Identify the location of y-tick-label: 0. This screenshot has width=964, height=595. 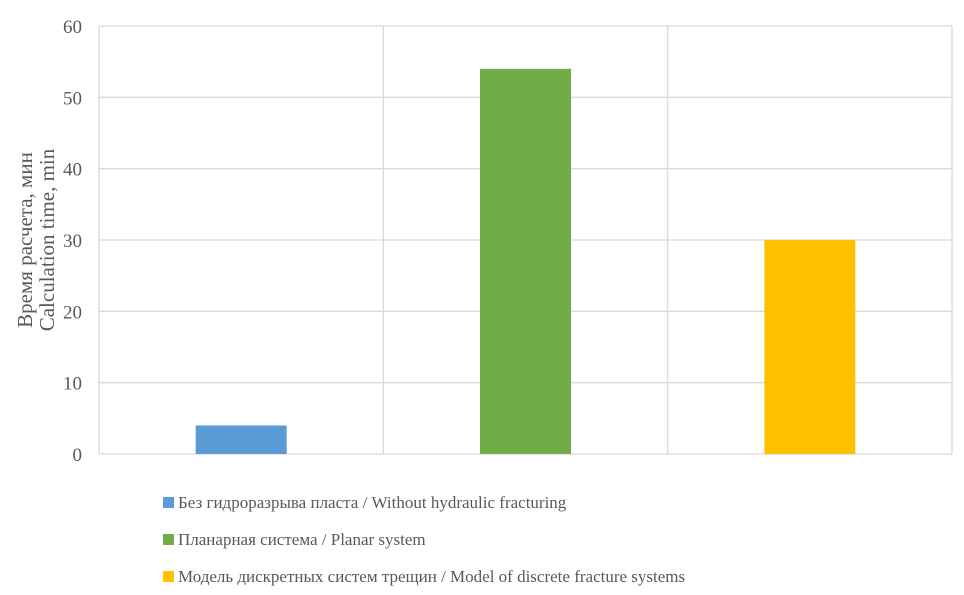
(78, 455).